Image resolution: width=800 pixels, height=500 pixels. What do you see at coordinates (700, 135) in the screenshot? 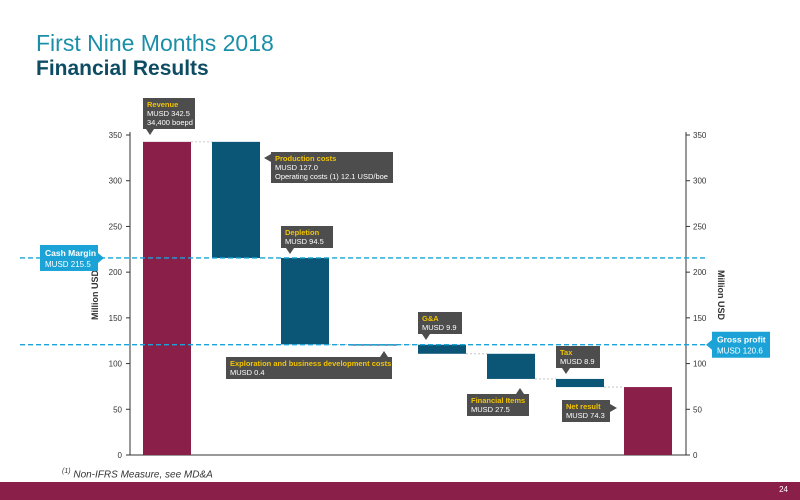
I see `y-tick-label-right: 350` at bounding box center [700, 135].